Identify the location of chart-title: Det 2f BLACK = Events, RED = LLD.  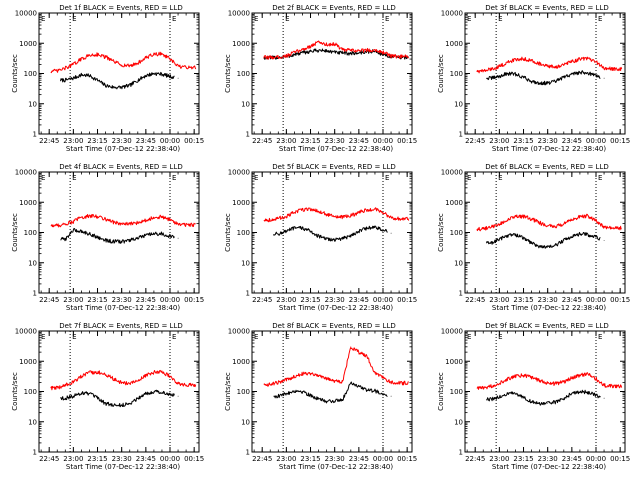
(333, 8).